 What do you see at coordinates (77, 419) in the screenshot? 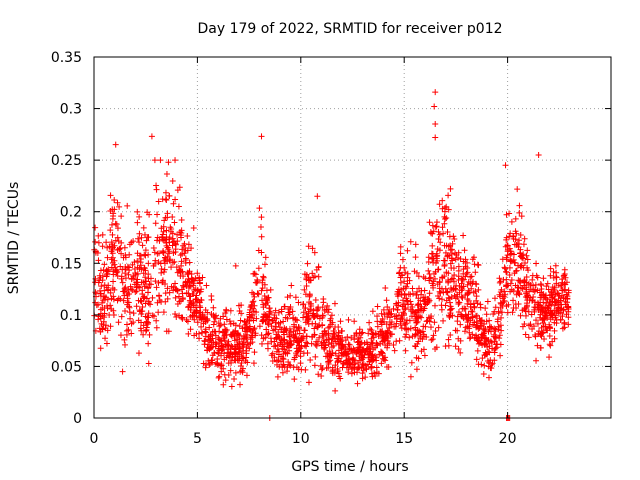
I see `y-tick-label: 0` at bounding box center [77, 419].